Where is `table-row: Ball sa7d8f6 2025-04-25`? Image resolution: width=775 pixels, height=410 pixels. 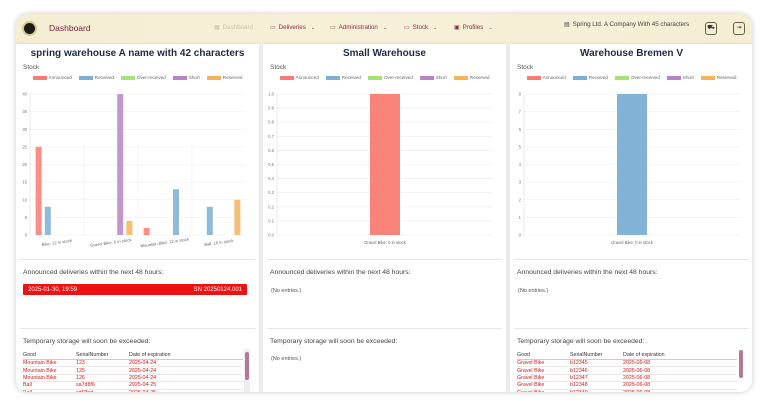 table-row: Ball sa7d8f6 2025-04-25 is located at coordinates (133, 386).